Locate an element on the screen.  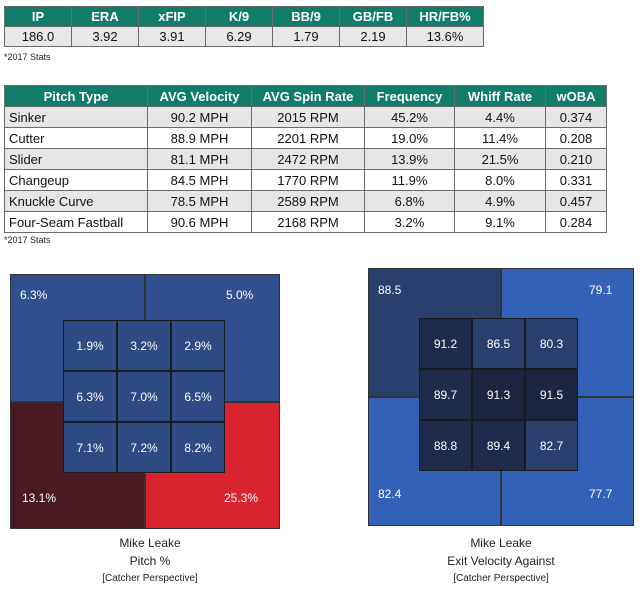
zone-cell-value: 8.2% is located at coordinates (198, 448).